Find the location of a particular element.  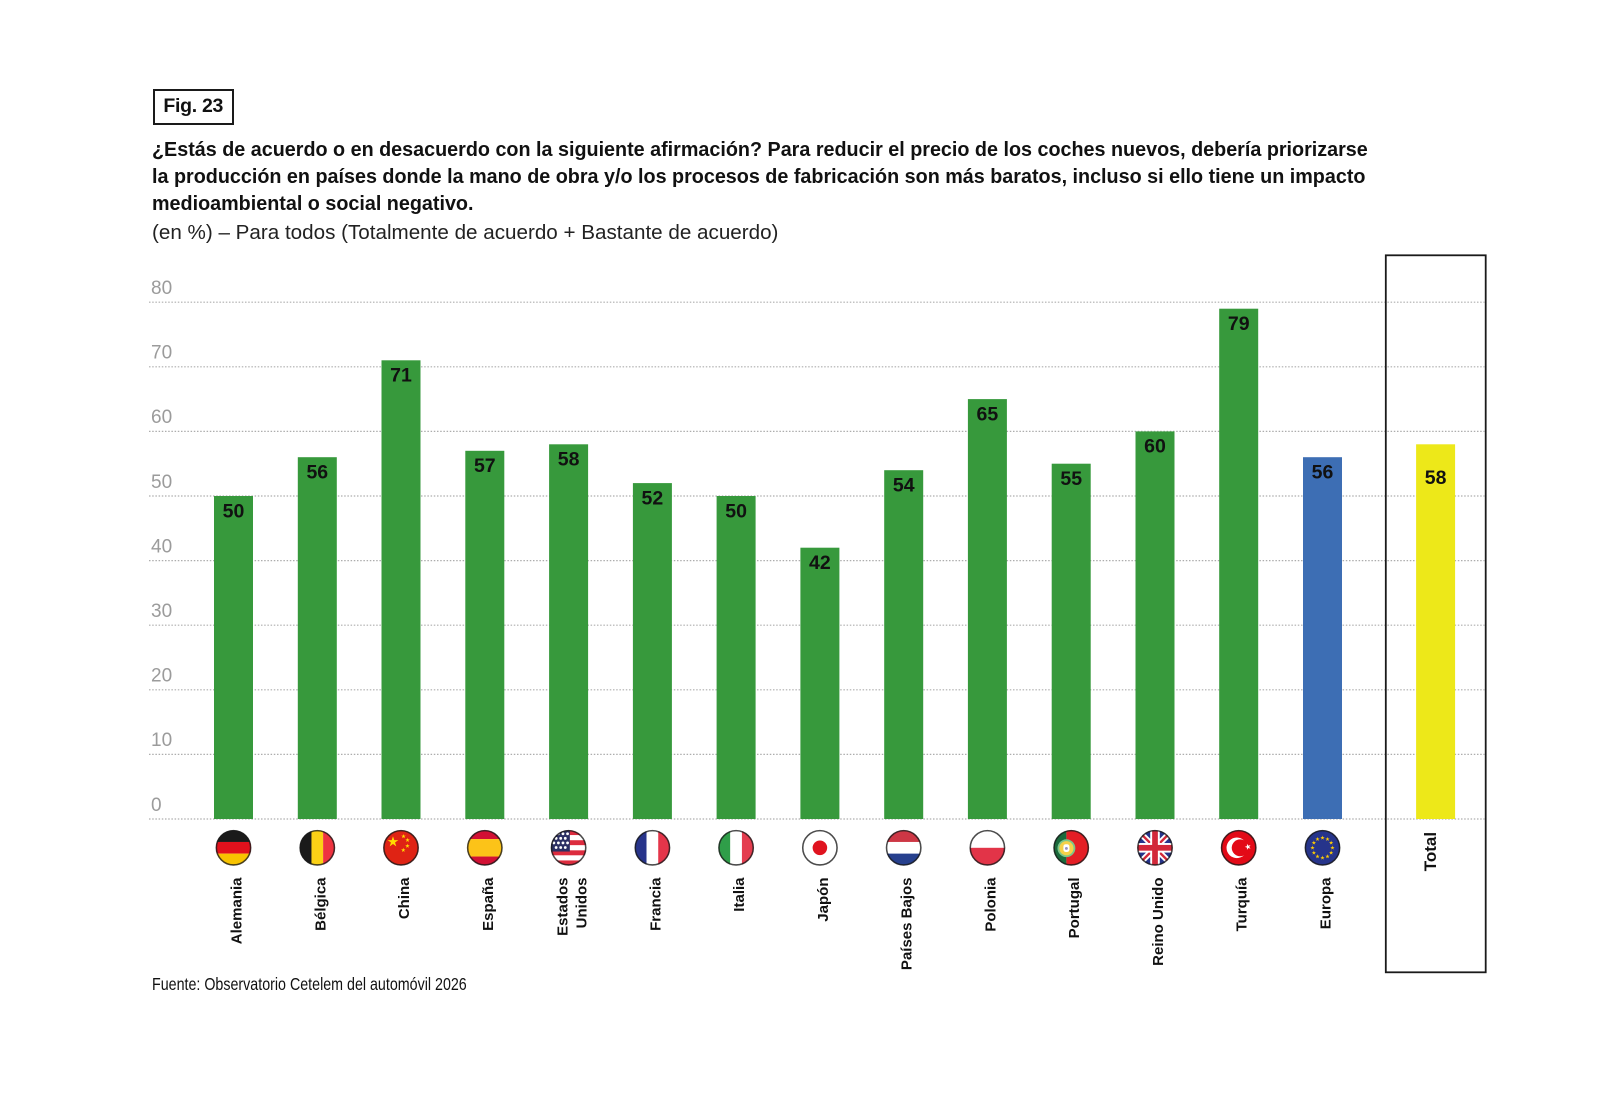

svg-text: Países Bajos is located at coordinates (907, 924).